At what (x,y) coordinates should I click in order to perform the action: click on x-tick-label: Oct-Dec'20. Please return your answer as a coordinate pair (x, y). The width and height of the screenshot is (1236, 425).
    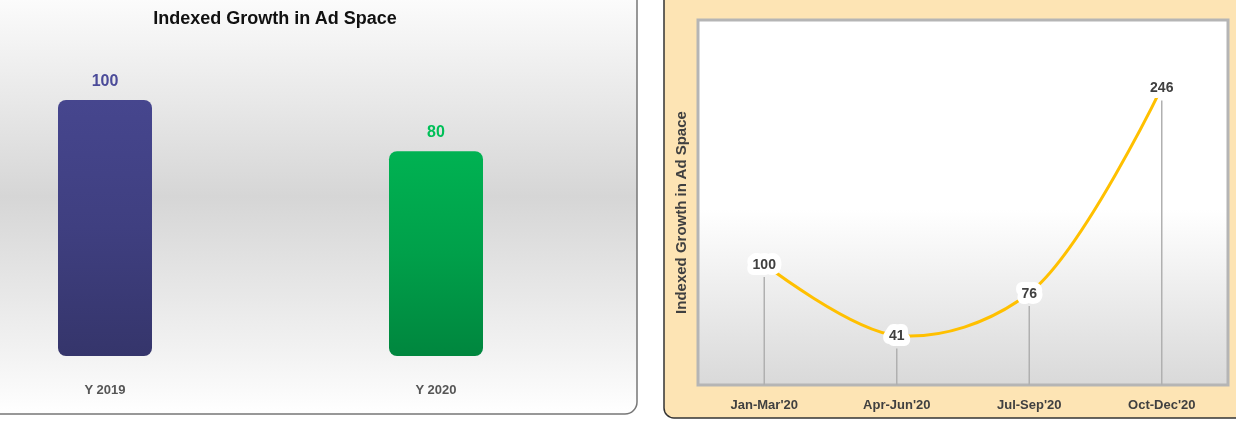
    Looking at the image, I should click on (1162, 404).